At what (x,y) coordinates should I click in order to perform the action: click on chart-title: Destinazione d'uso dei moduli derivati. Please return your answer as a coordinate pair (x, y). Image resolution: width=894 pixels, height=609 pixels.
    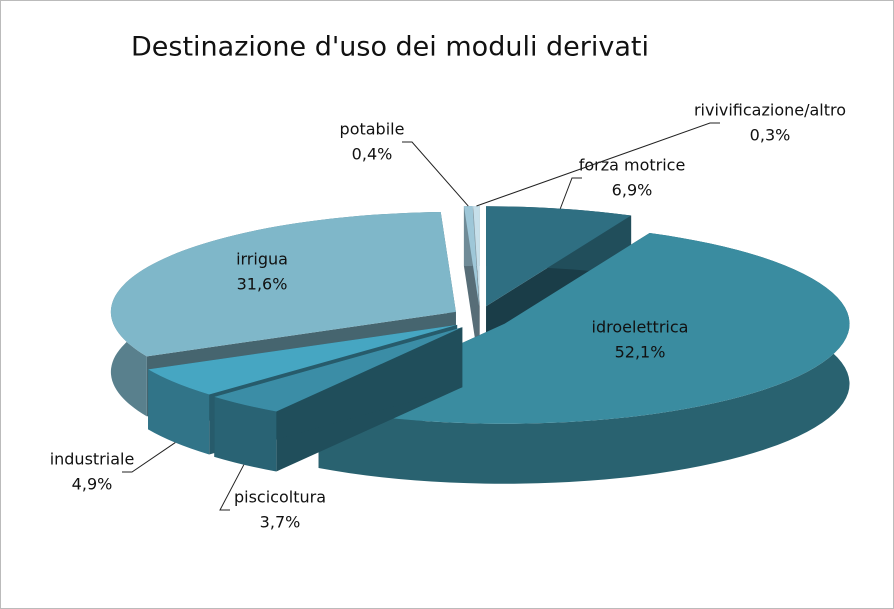
    Looking at the image, I should click on (390, 47).